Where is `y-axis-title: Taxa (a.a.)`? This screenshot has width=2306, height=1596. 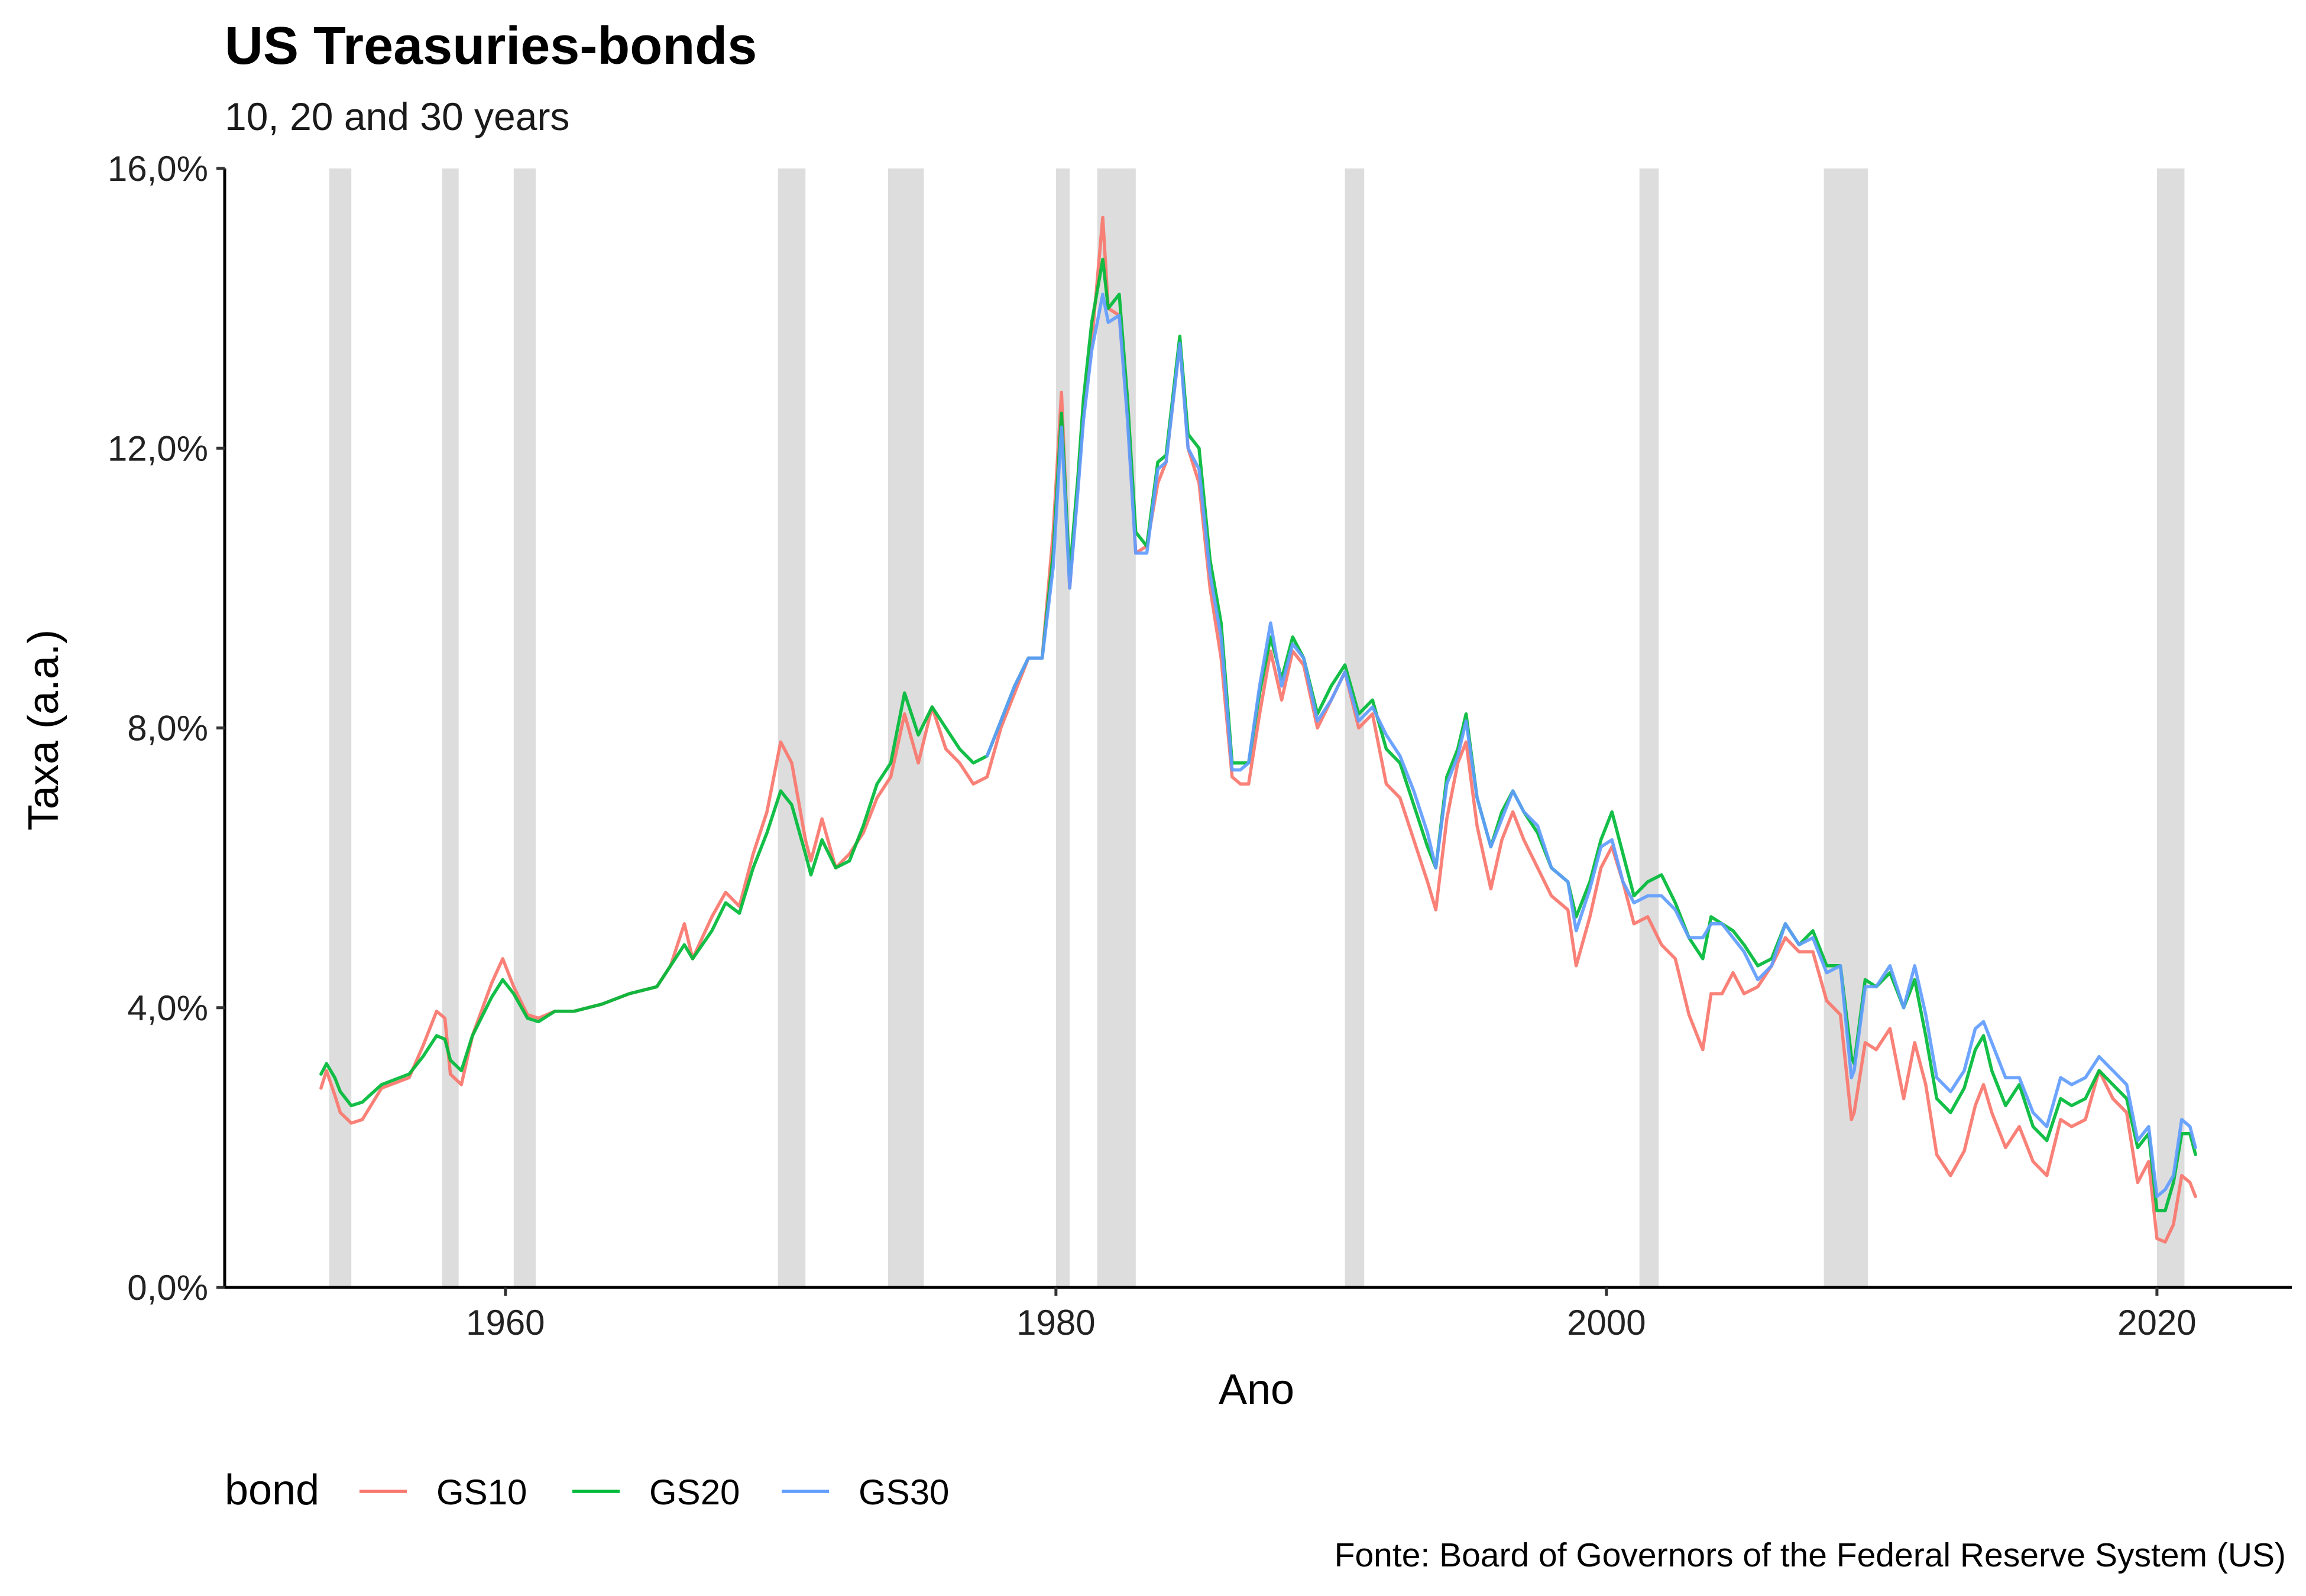 y-axis-title: Taxa (a.a.) is located at coordinates (43, 731).